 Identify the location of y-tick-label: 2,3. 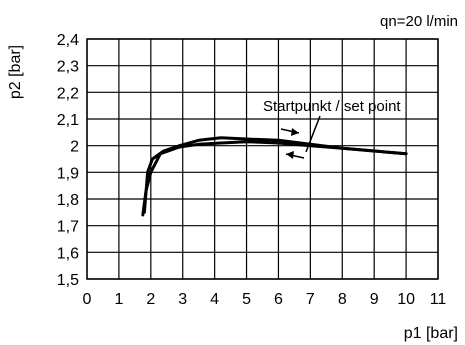
(68, 67).